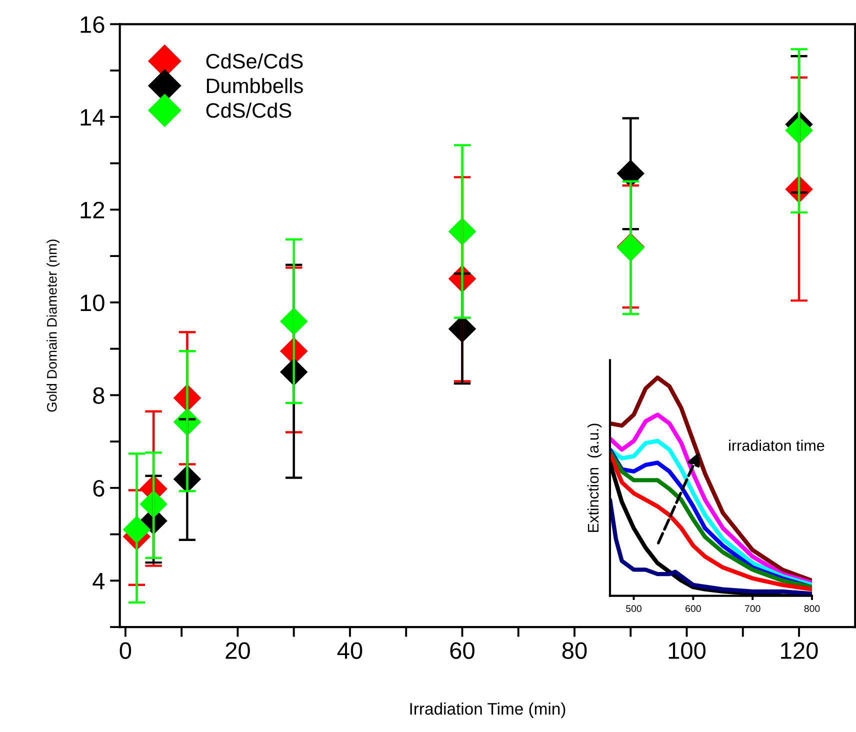 This screenshot has width=856, height=732. What do you see at coordinates (254, 61) in the screenshot?
I see `legend-label: CdSe/CdS` at bounding box center [254, 61].